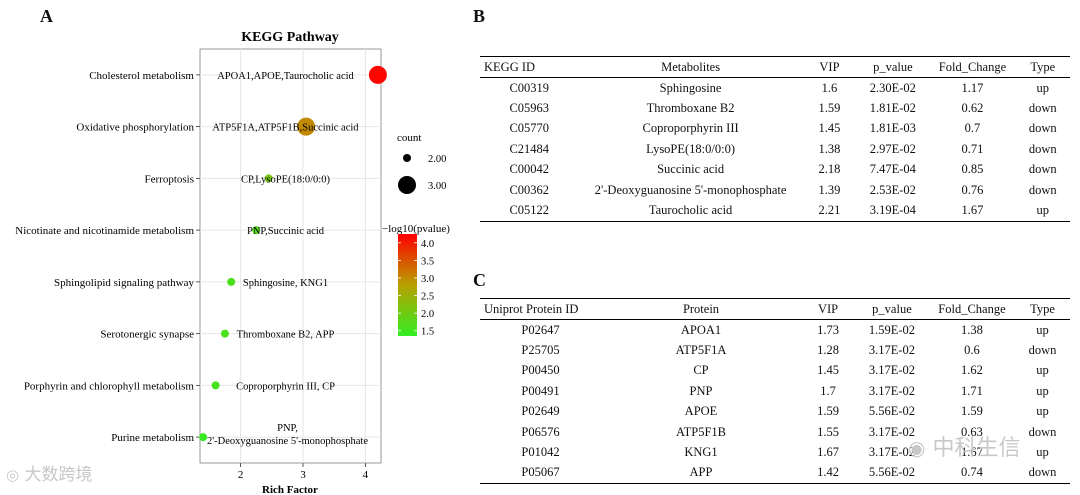 The height and width of the screenshot is (495, 1080). What do you see at coordinates (437, 159) in the screenshot?
I see `size-legend-label: 2.00` at bounding box center [437, 159].